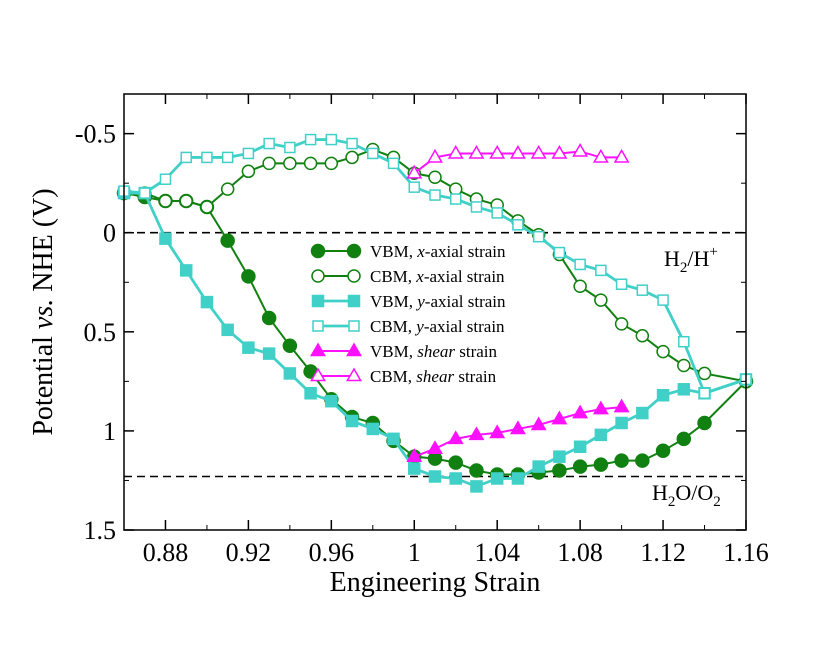 Image resolution: width=830 pixels, height=647 pixels. Describe the element at coordinates (694, 492) in the screenshot. I see `h2o-o2-label-mid: O/O` at that location.